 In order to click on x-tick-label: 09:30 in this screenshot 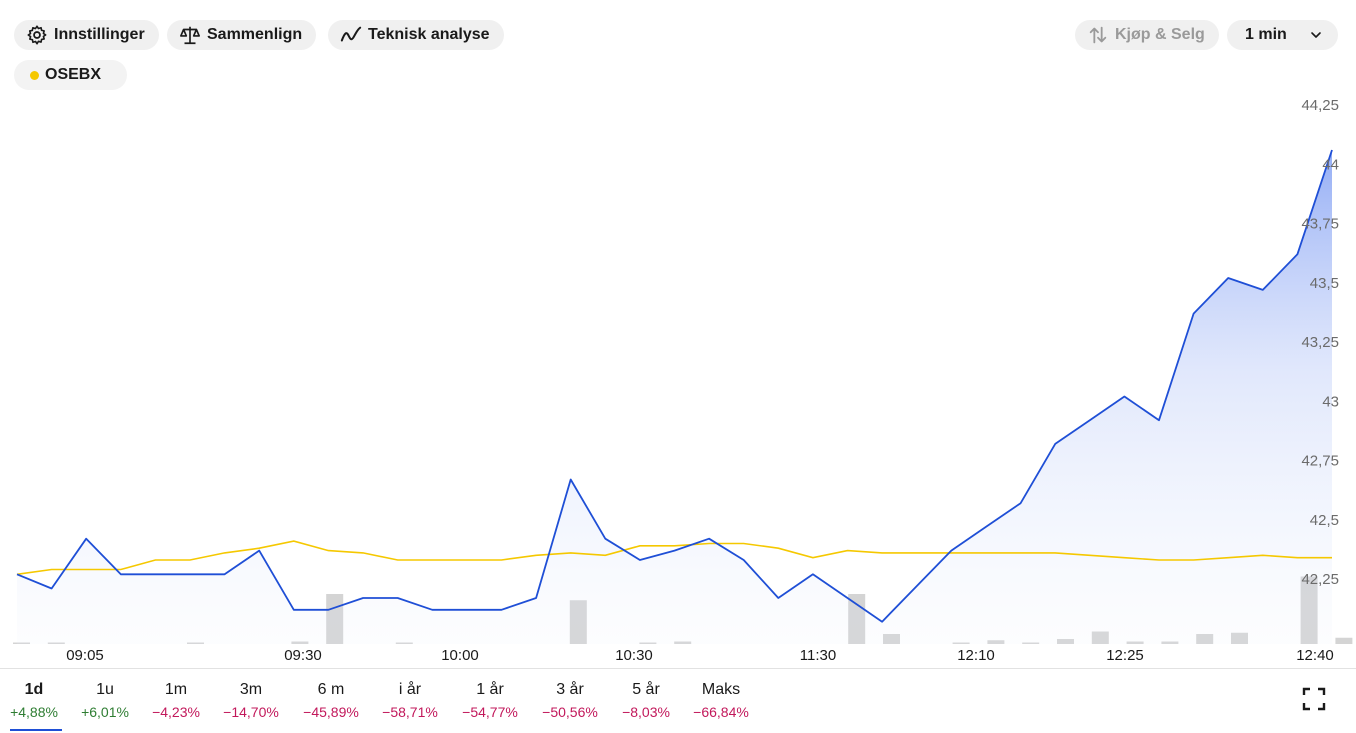, I will do `click(303, 655)`.